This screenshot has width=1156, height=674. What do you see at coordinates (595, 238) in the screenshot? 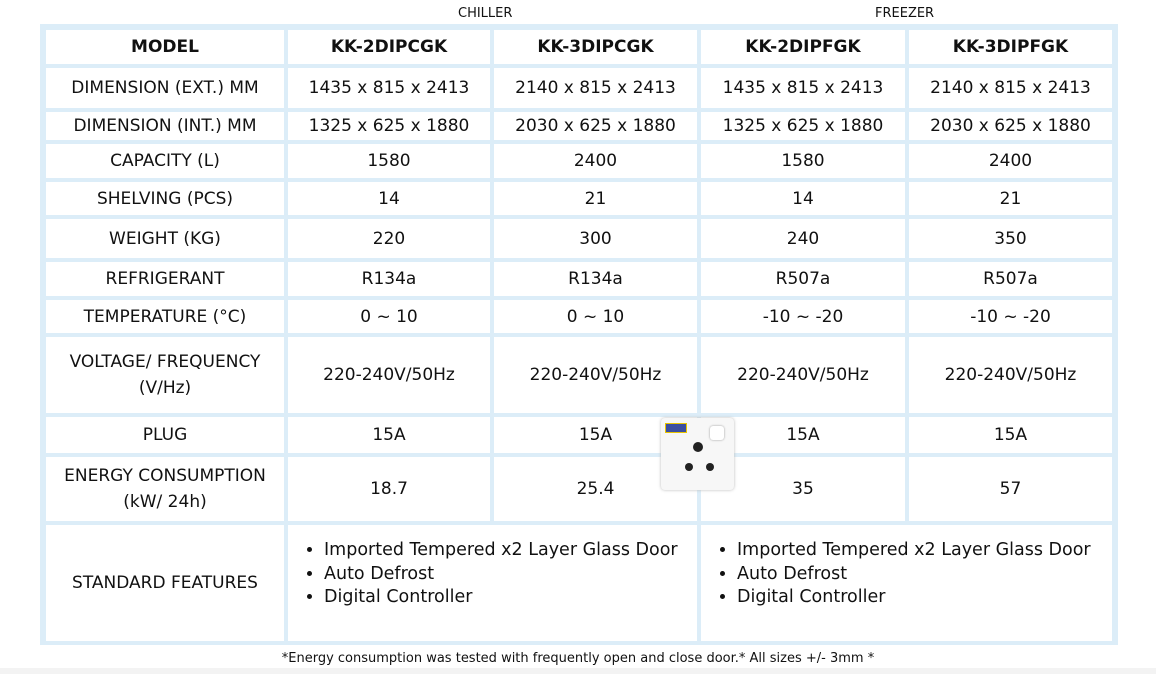
I see `table-cell: 300` at bounding box center [595, 238].